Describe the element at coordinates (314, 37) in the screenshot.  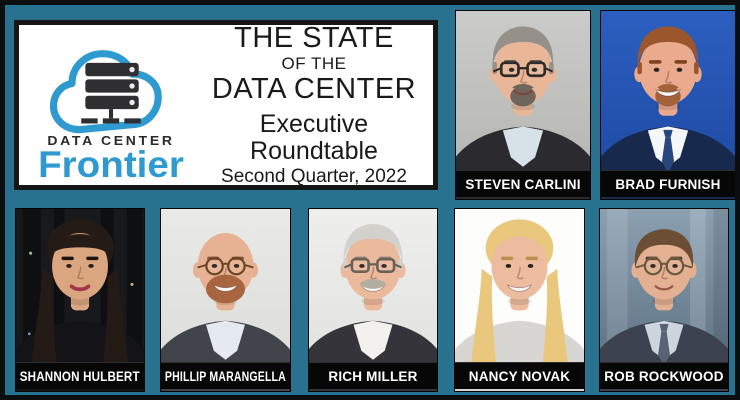
I see `title-line-1: THE STATE` at that location.